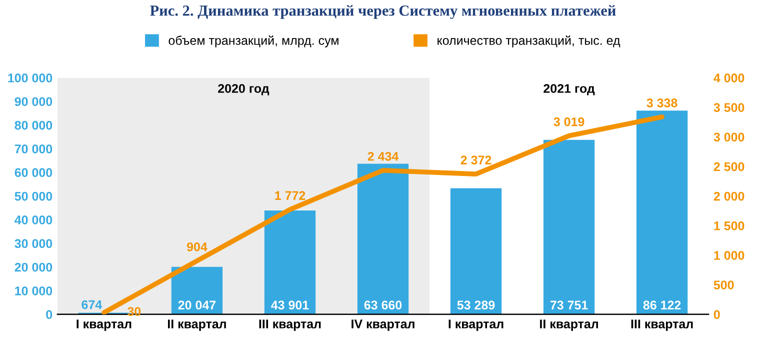 This screenshot has width=766, height=338. What do you see at coordinates (729, 225) in the screenshot?
I see `y2-tick-label: 1 500` at bounding box center [729, 225].